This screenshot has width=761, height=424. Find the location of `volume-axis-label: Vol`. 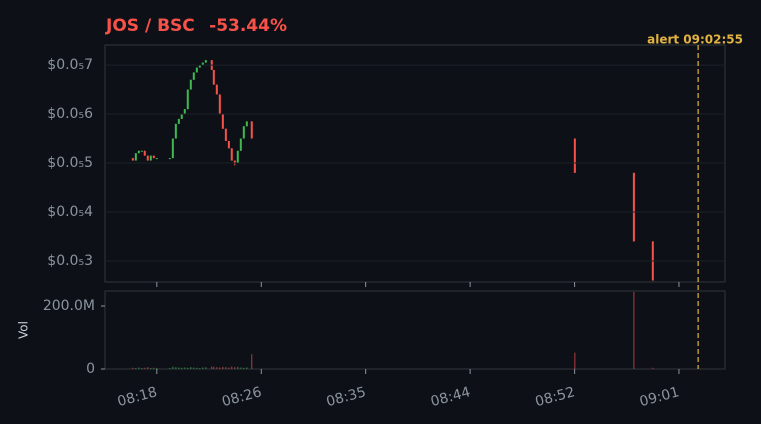

volume-axis-label: Vol is located at coordinates (24, 330).